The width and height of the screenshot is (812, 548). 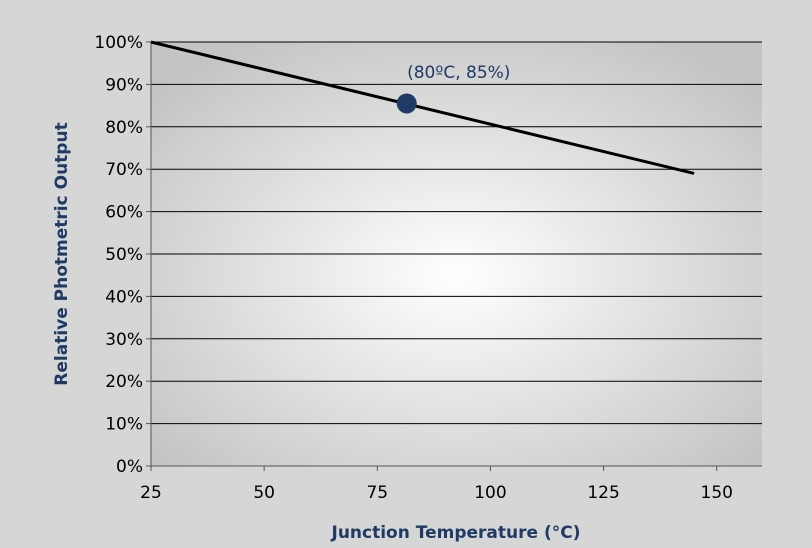 What do you see at coordinates (124, 425) in the screenshot?
I see `y-tick-label: 10%` at bounding box center [124, 425].